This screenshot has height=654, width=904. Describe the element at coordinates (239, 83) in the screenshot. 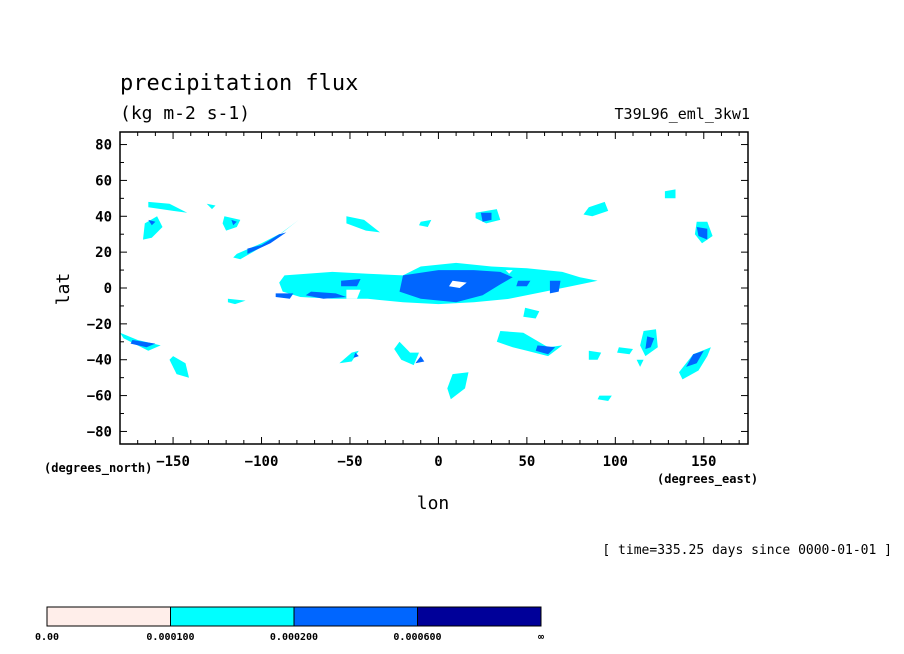

I see `chart-title: precipitation flux` at that location.